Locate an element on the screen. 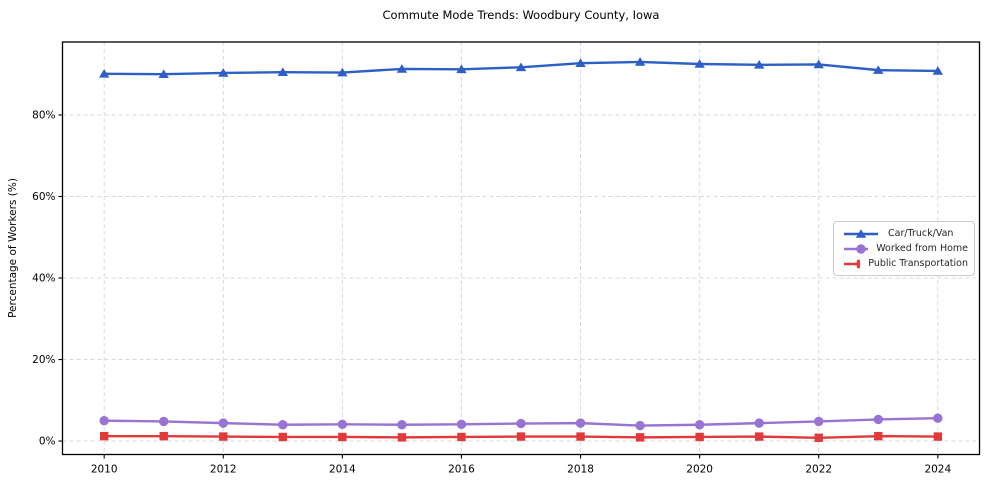 Image resolution: width=990 pixels, height=490 pixels. legend-item: Car/Truck/Van is located at coordinates (905, 234).